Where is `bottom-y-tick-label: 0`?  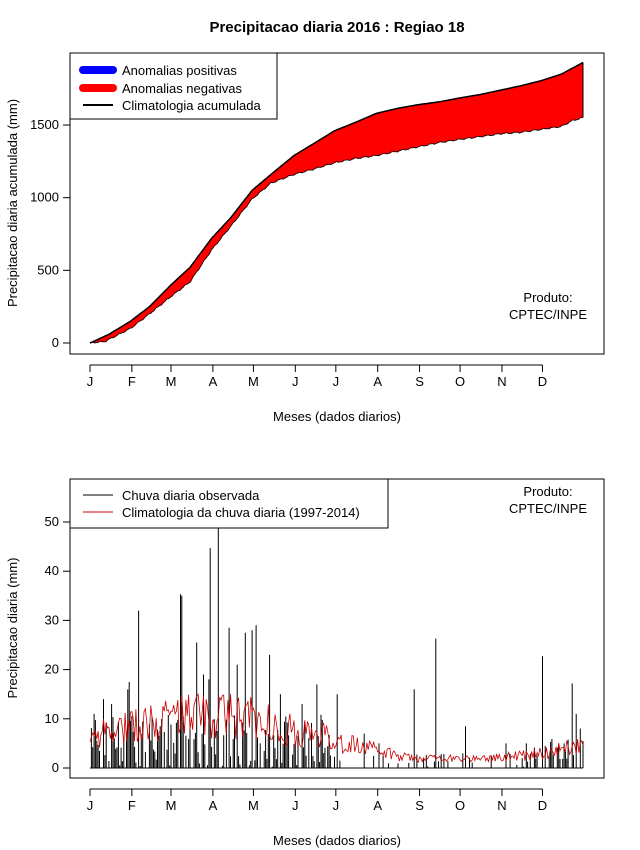 bottom-y-tick-label: 0 is located at coordinates (55, 767).